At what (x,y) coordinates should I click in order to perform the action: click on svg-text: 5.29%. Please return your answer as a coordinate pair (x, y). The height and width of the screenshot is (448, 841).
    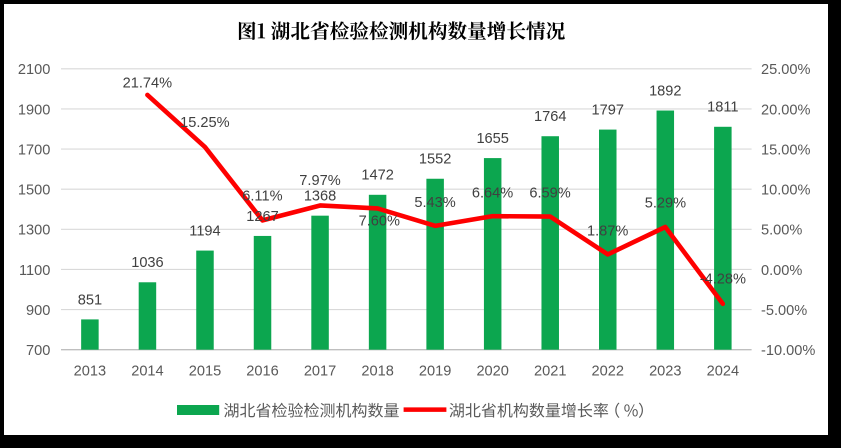
    Looking at the image, I should click on (665, 204).